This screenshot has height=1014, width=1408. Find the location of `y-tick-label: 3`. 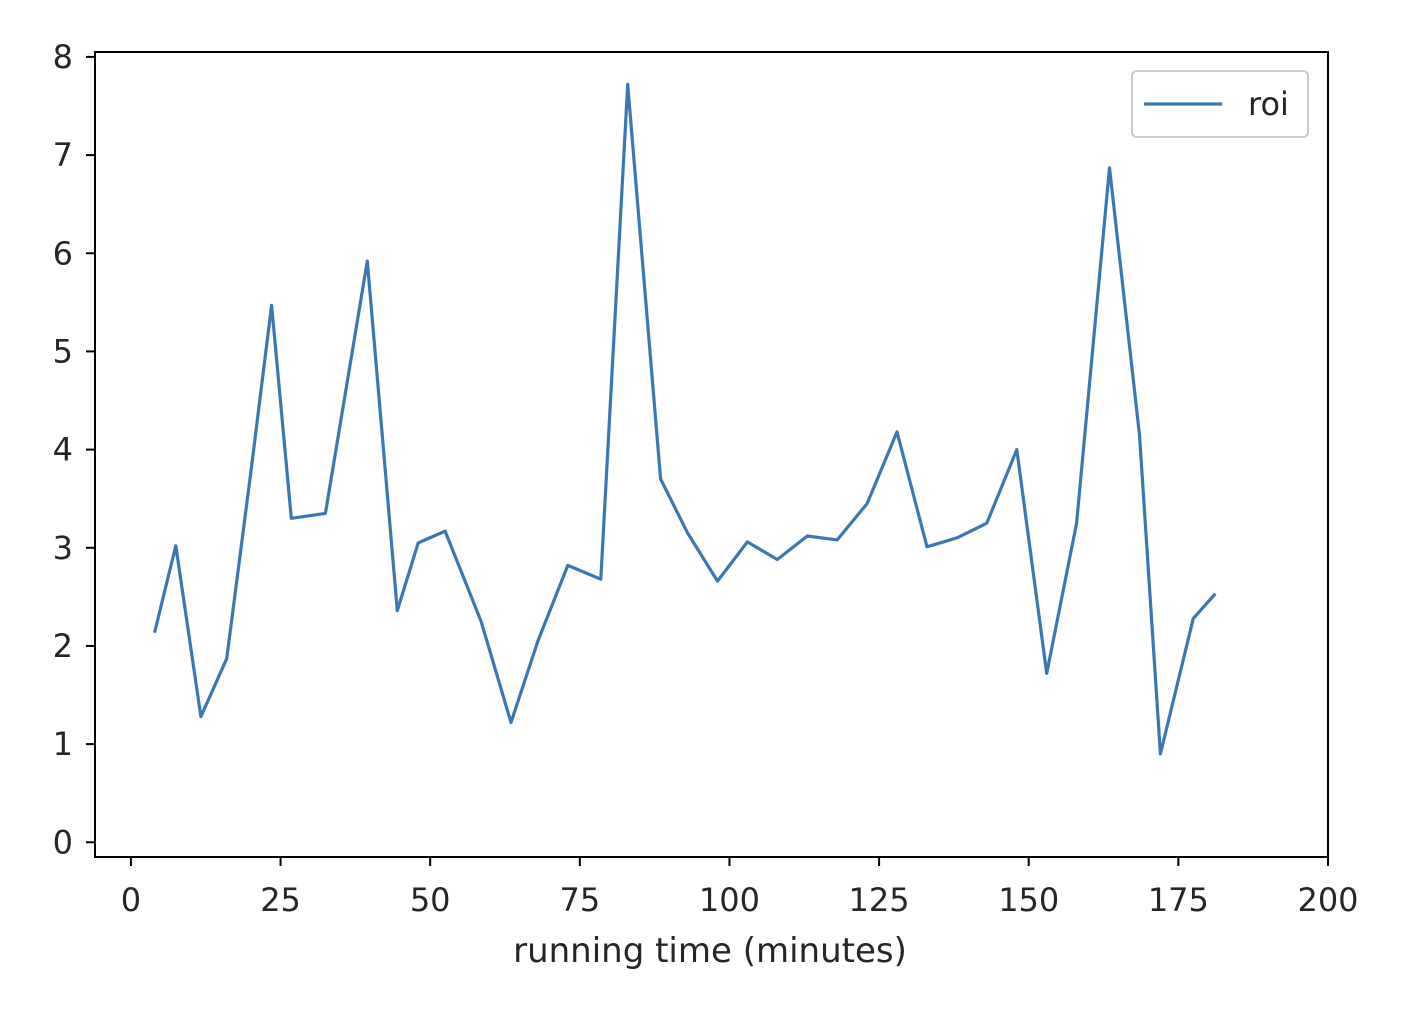

y-tick-label: 3 is located at coordinates (63, 548).